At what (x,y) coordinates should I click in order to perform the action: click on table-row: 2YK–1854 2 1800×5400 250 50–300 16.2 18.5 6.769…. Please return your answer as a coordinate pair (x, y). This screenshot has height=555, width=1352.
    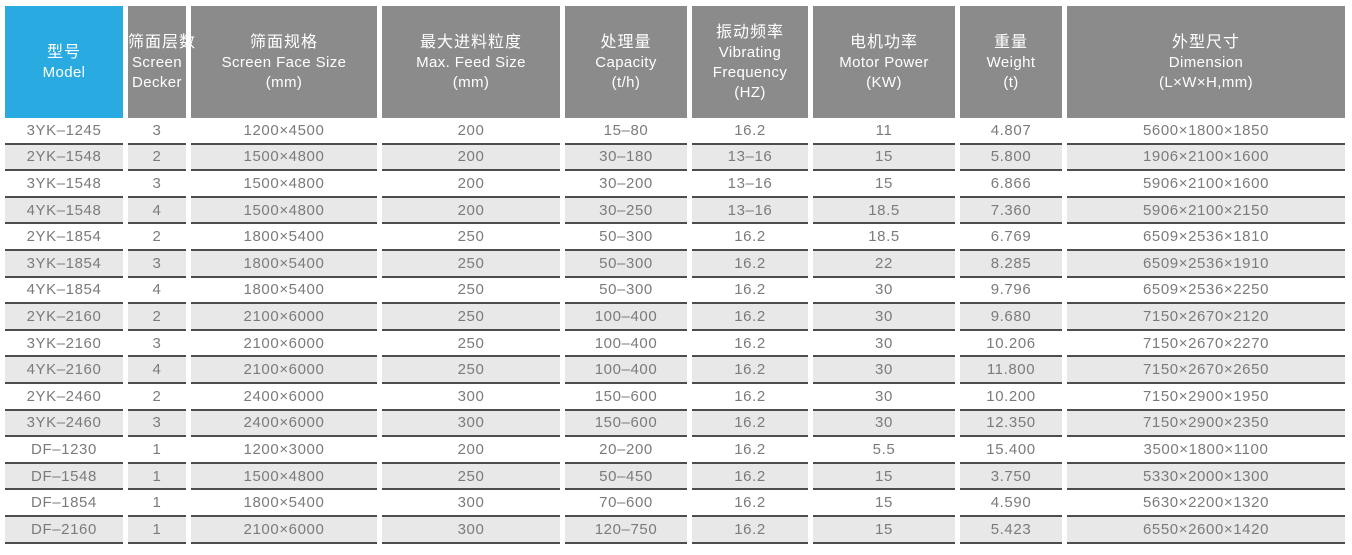
    Looking at the image, I should click on (675, 237).